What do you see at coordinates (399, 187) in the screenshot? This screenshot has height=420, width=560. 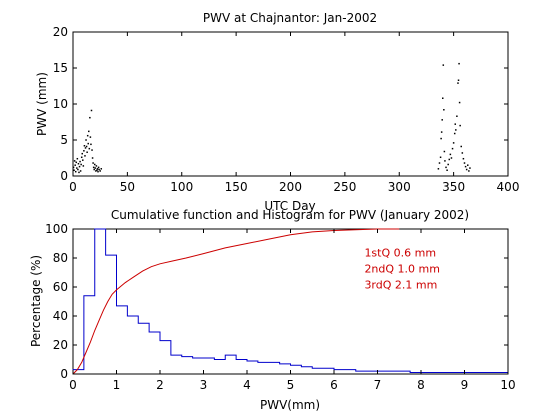 I see `chart1-x-tick-label: 300` at bounding box center [399, 187].